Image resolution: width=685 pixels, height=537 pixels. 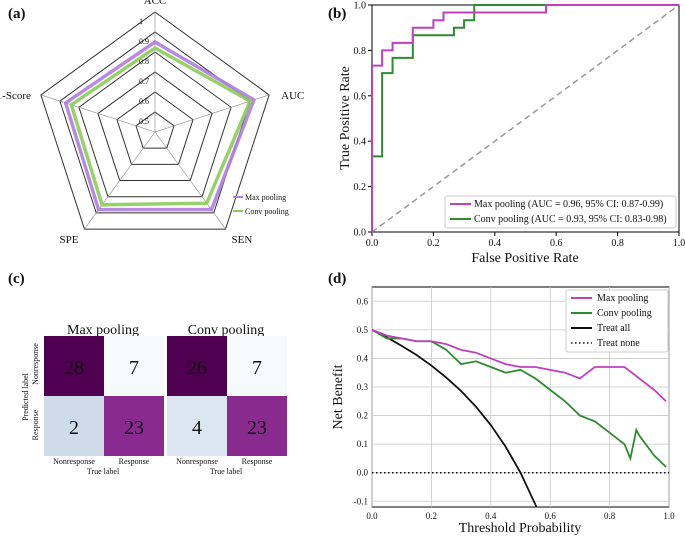 What do you see at coordinates (144, 101) in the screenshot?
I see `radar-ring-label: 0.6` at bounding box center [144, 101].